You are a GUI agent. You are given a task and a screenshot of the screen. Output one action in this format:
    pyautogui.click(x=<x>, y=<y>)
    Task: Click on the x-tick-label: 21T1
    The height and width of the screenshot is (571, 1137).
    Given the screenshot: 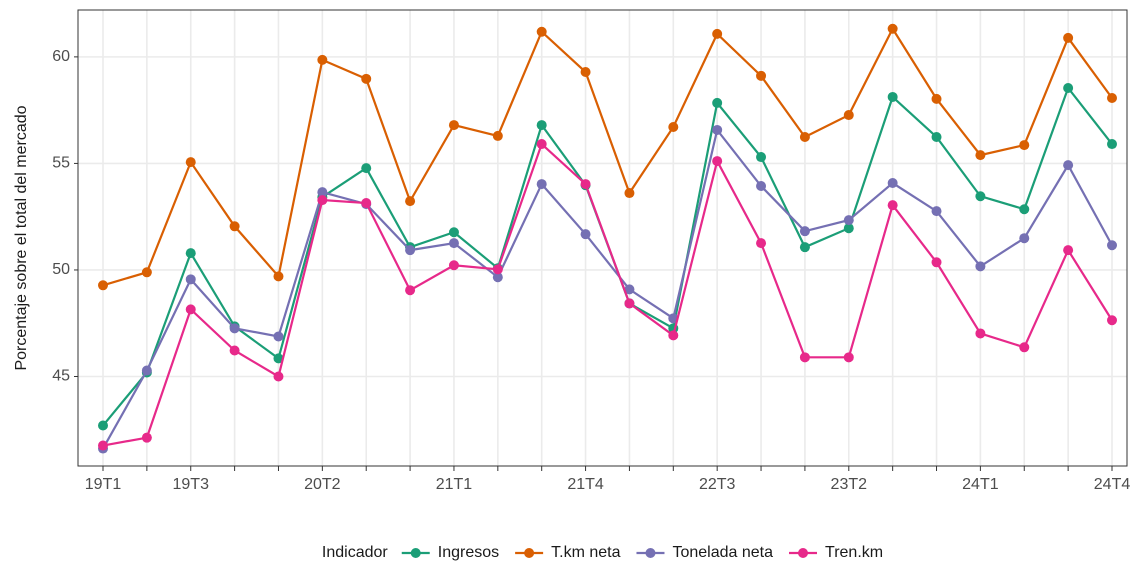 What is the action you would take?
    pyautogui.click(x=454, y=484)
    